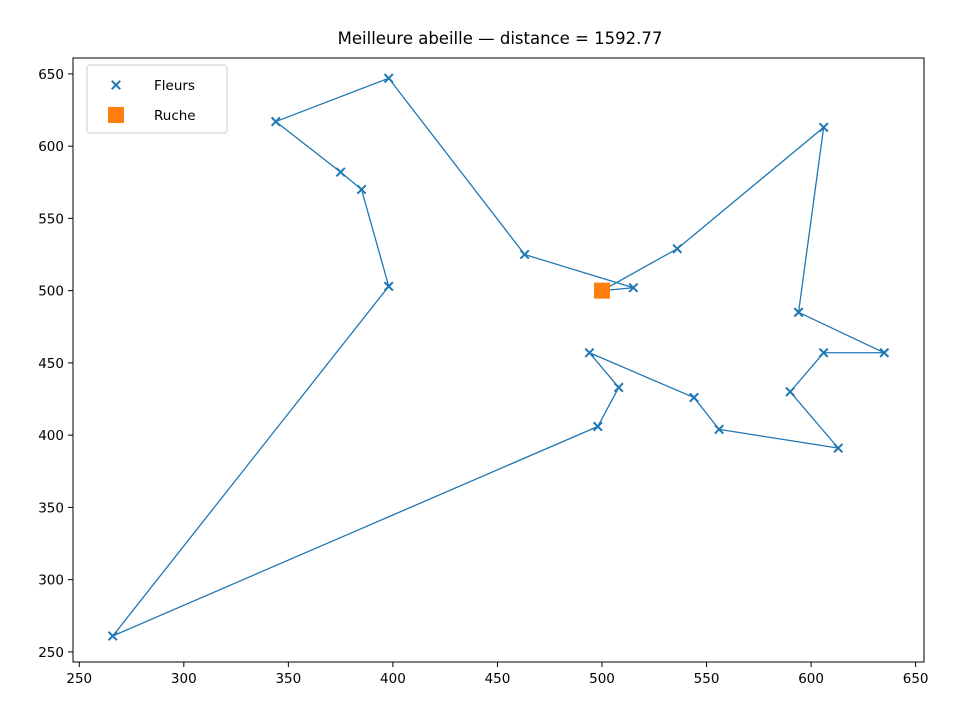  I want to click on y-tick-label: 650, so click(51, 75).